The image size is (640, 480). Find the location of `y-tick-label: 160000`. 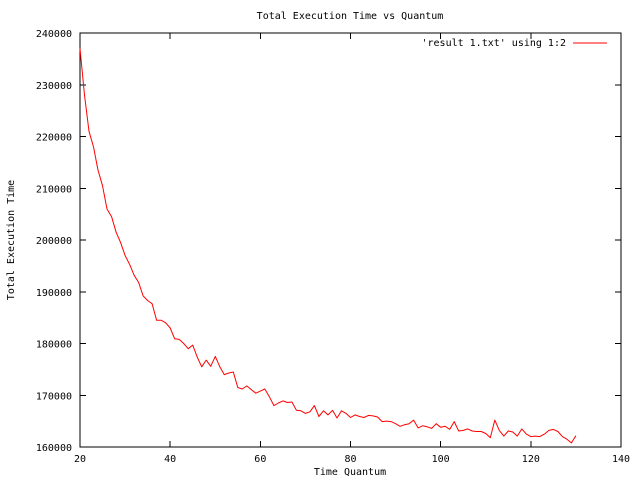

y-tick-label: 160000 is located at coordinates (54, 448).